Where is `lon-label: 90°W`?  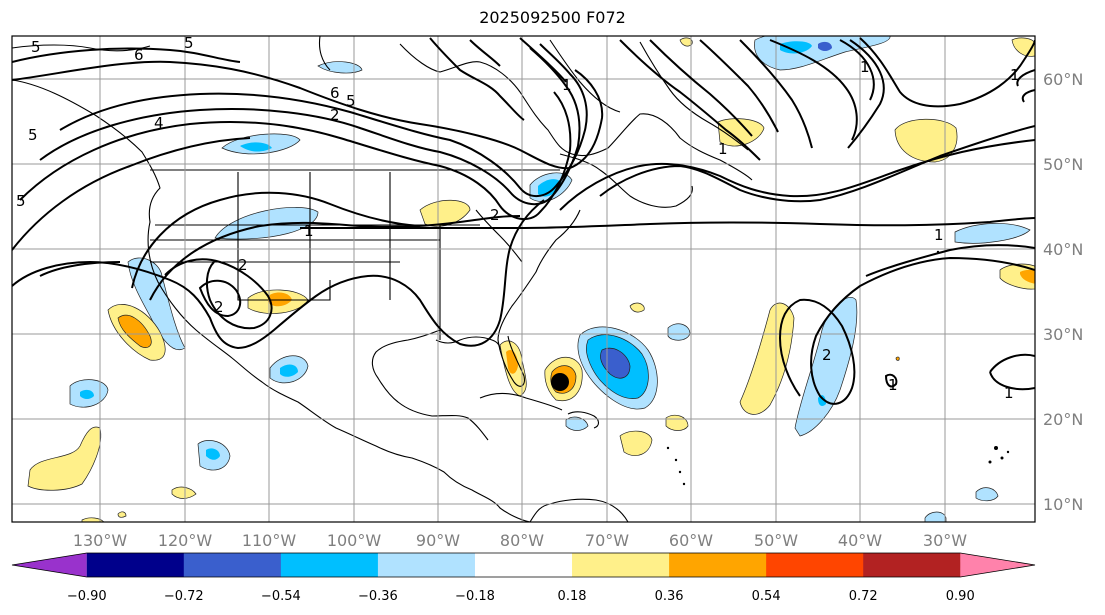 lon-label: 90°W is located at coordinates (438, 540).